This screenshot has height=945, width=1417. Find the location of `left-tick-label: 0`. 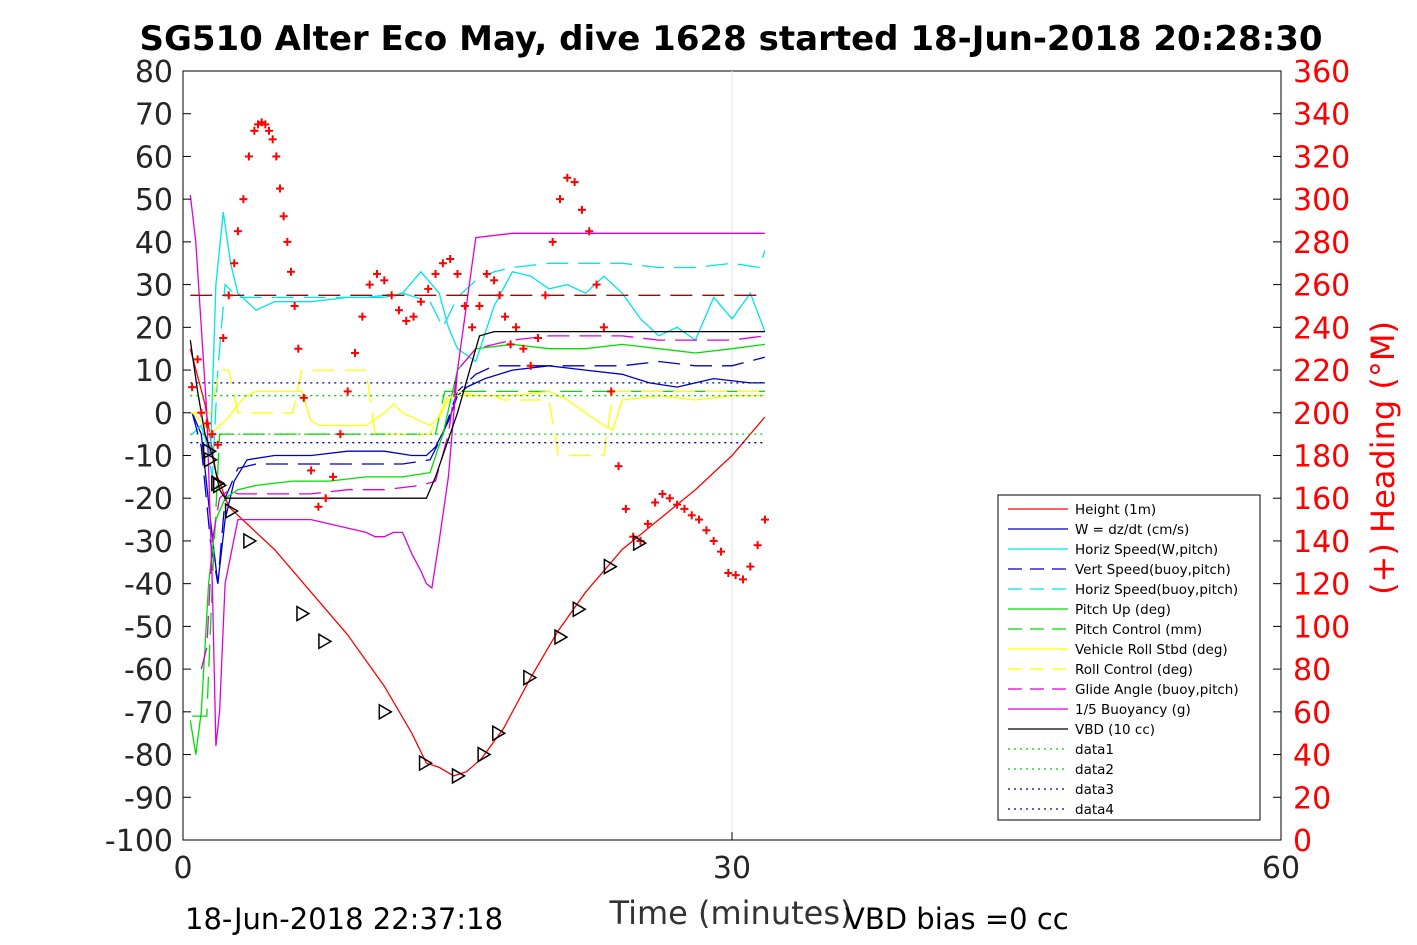

left-tick-label: 0 is located at coordinates (163, 414).